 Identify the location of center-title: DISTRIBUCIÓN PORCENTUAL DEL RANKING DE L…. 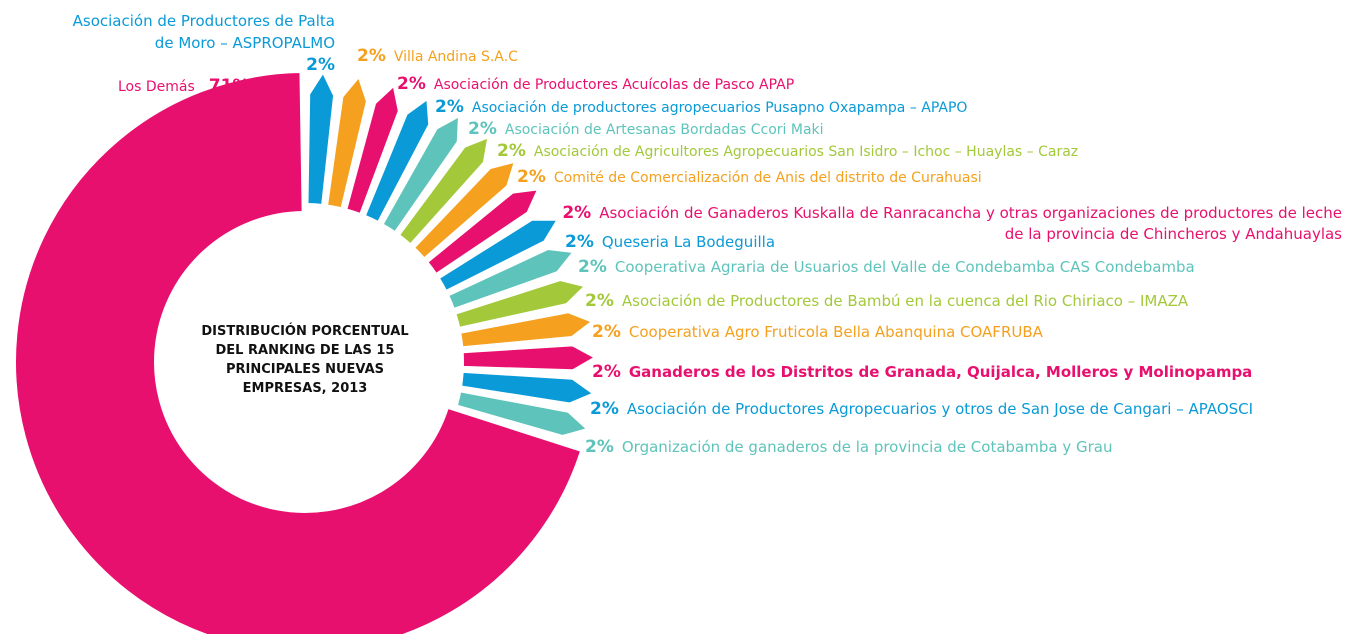
(305, 360).